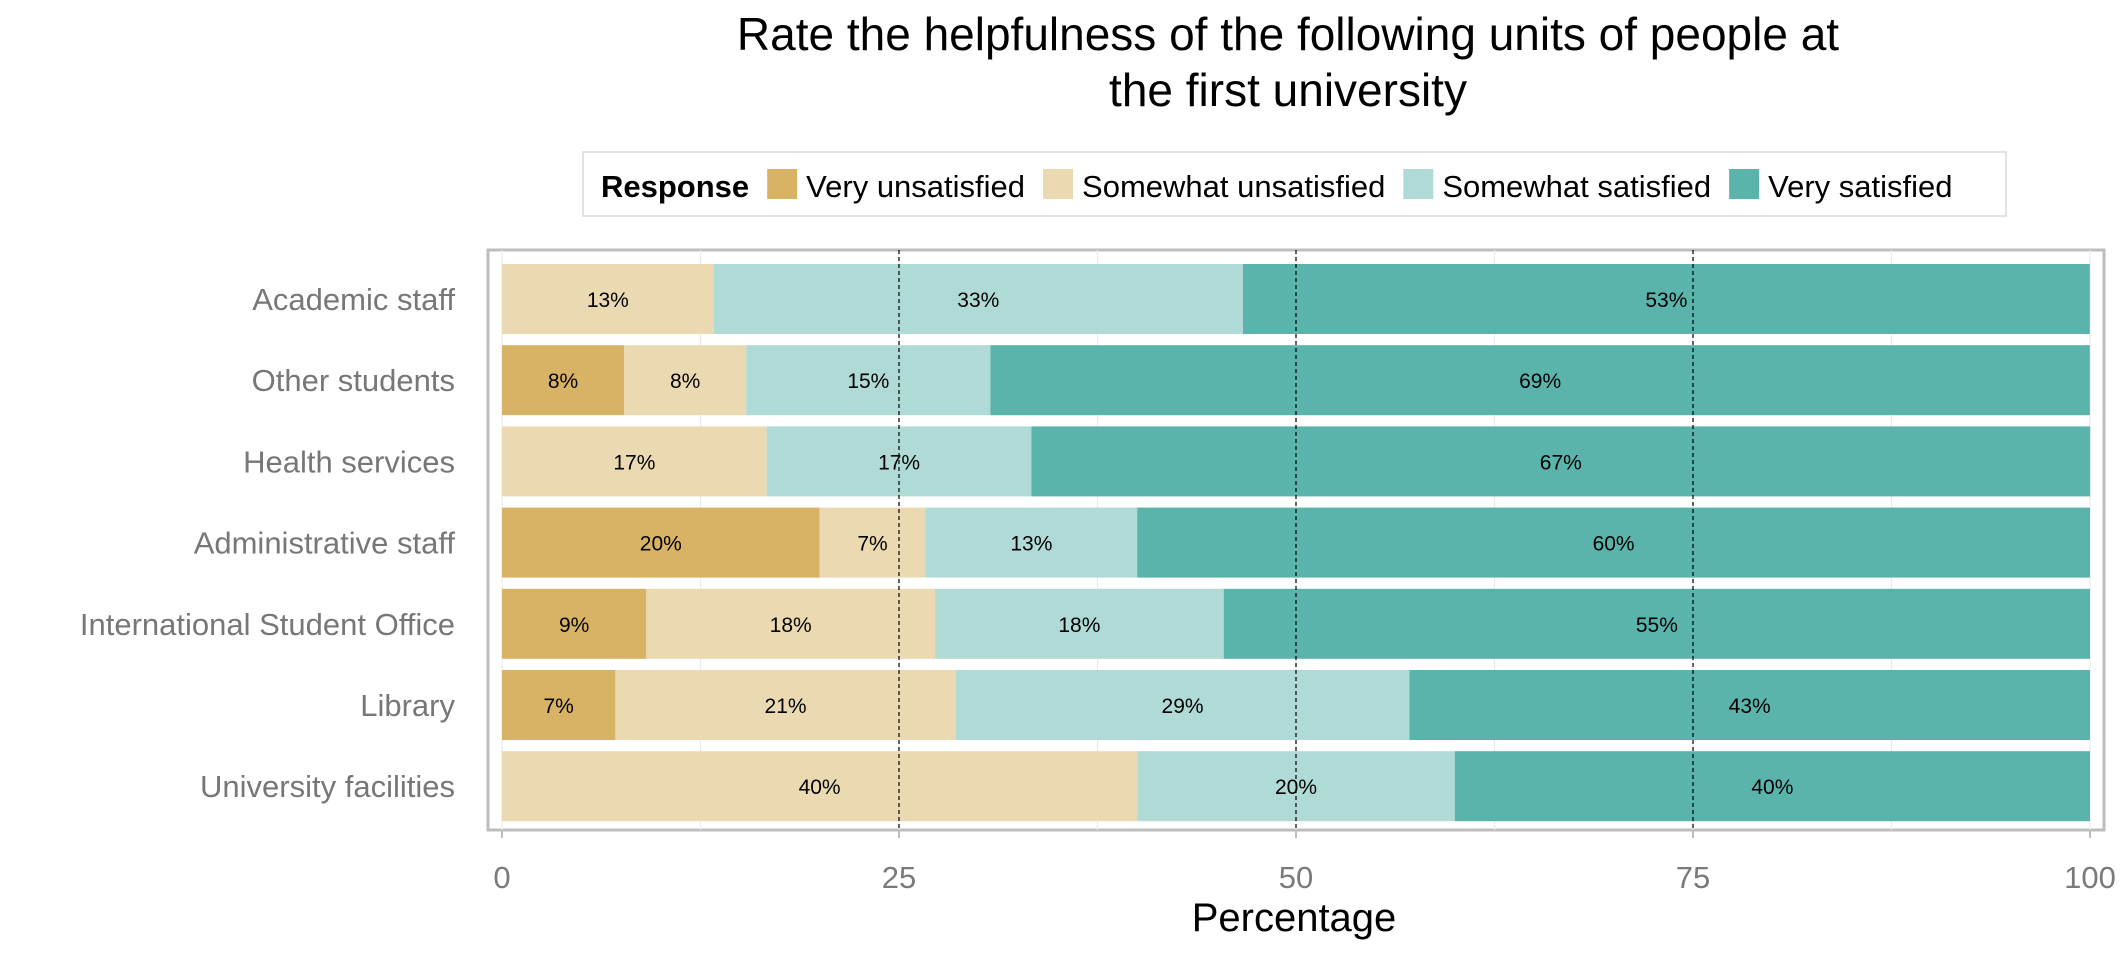  Describe the element at coordinates (675, 186) in the screenshot. I see `legend-title: Response` at that location.